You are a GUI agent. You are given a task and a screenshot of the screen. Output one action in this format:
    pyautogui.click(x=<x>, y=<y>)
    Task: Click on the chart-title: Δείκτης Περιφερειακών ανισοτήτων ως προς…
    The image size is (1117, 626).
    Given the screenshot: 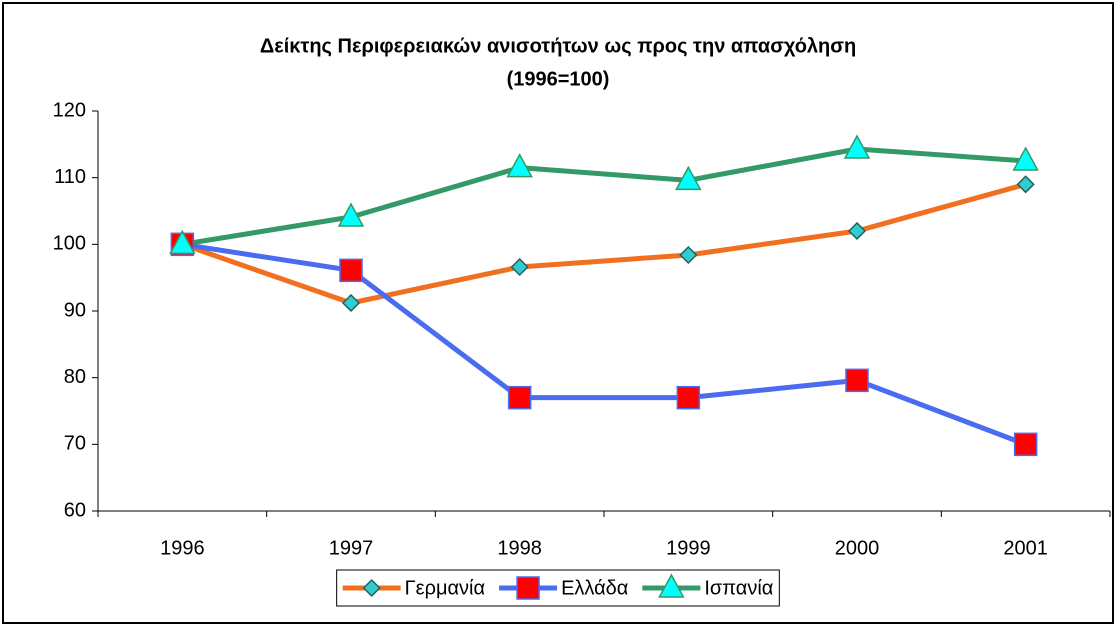 What is the action you would take?
    pyautogui.click(x=558, y=46)
    